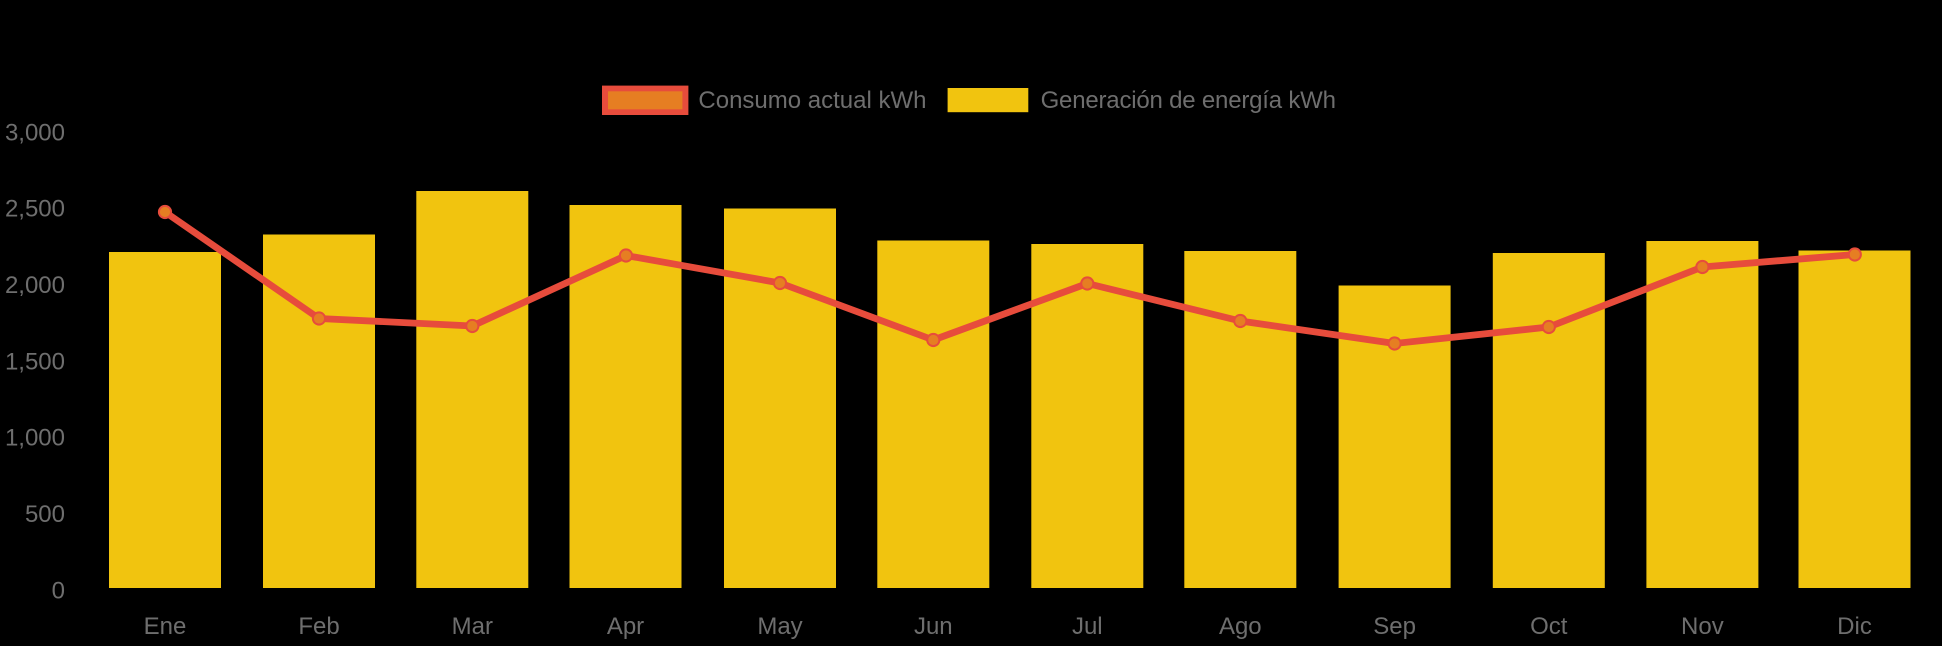 The image size is (1942, 646). What do you see at coordinates (933, 626) in the screenshot?
I see `svg-text: Jun` at bounding box center [933, 626].